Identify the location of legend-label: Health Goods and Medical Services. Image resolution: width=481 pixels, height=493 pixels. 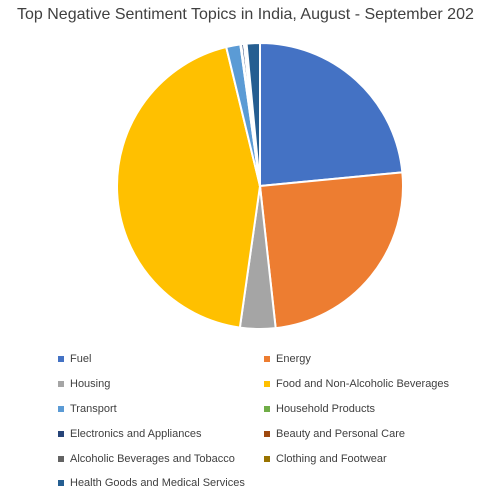
(157, 483).